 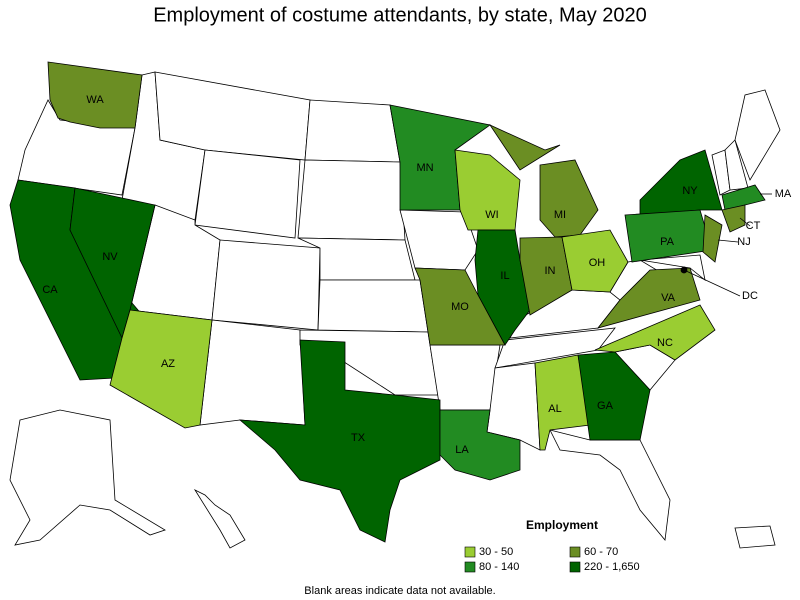 What do you see at coordinates (753, 226) in the screenshot?
I see `state-label: CT` at bounding box center [753, 226].